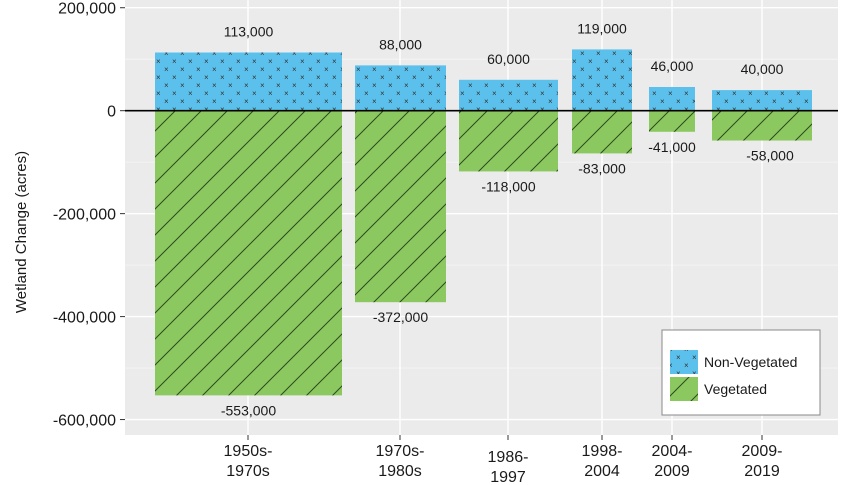  Describe the element at coordinates (602, 168) in the screenshot. I see `data-label-negative-3: -83,000` at that location.